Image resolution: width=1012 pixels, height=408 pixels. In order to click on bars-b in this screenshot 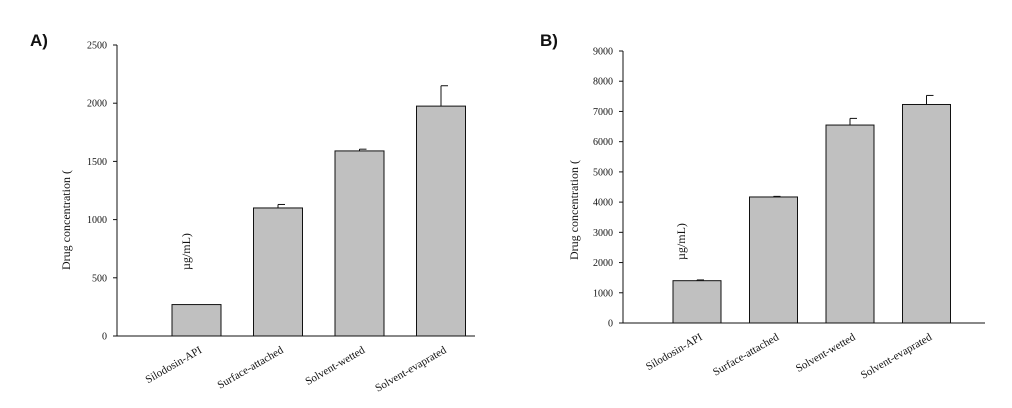, I will do `click(811, 213)`.